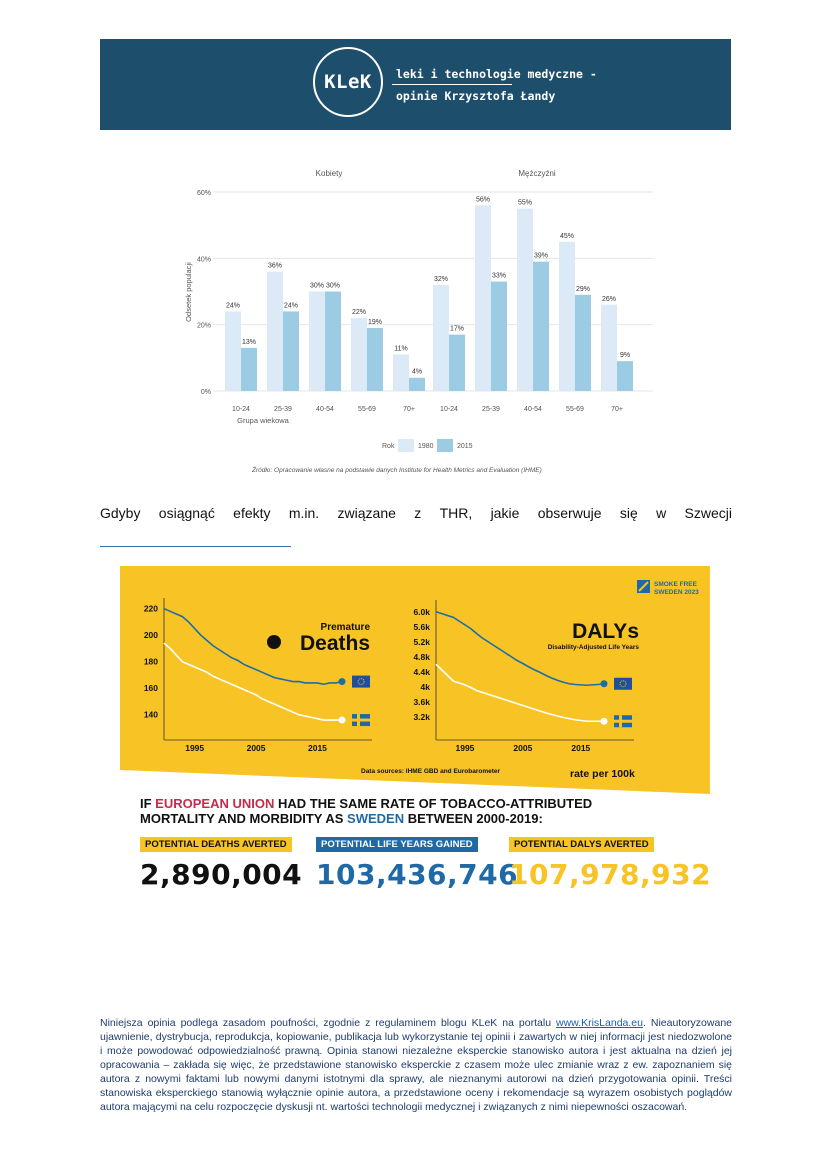 The height and width of the screenshot is (1169, 827). Describe the element at coordinates (361, 720) in the screenshot. I see `sweden-flag-cross-h` at that location.